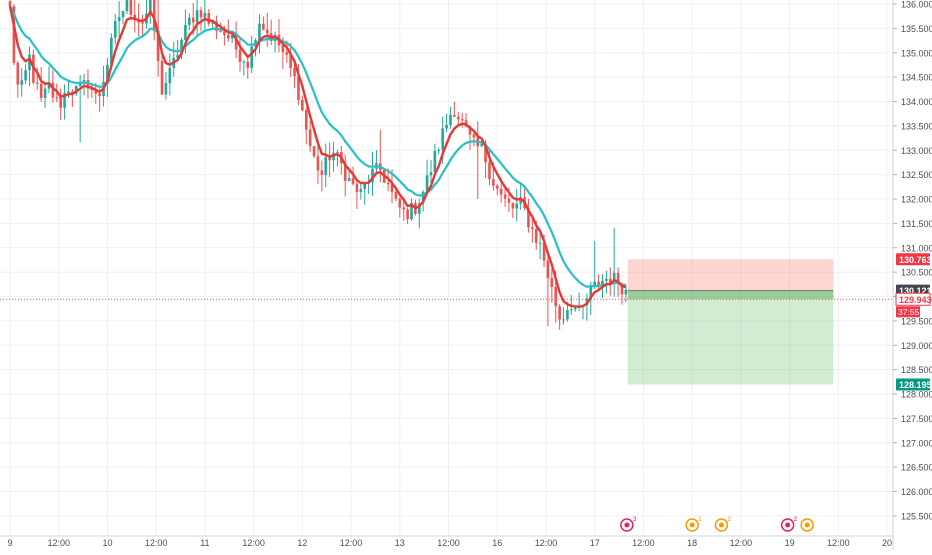 This screenshot has width=932, height=555. I want to click on entry-price-label: 130.121, so click(915, 291).